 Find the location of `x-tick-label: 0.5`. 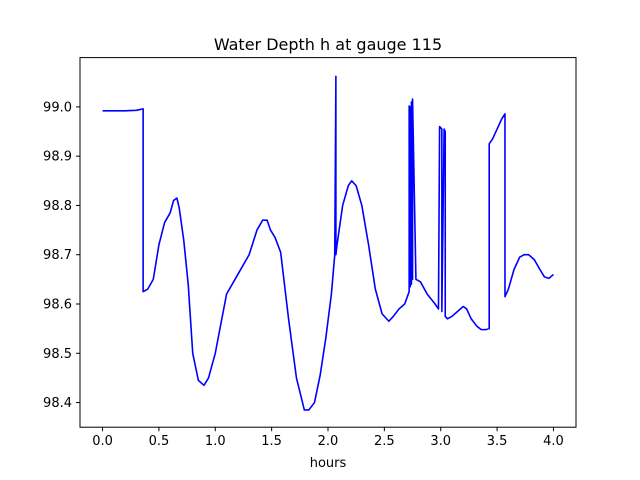

x-tick-label: 0.5 is located at coordinates (159, 441).